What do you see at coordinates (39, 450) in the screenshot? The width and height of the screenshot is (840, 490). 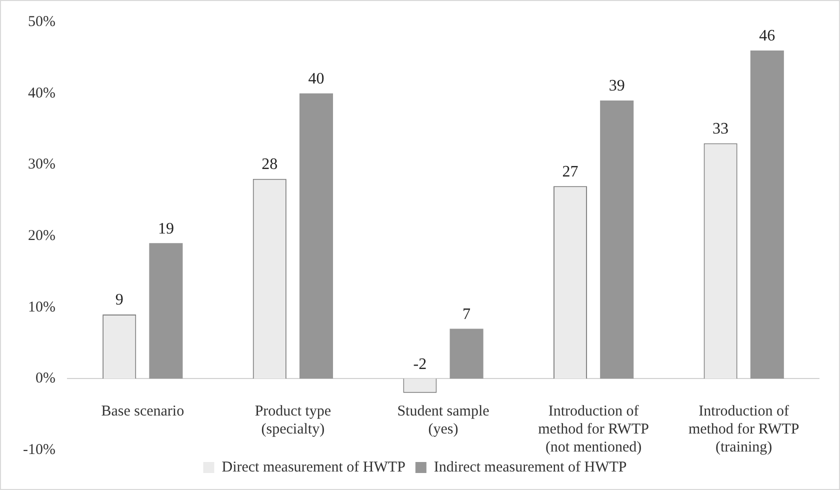 I see `y-tick-label: -10%` at bounding box center [39, 450].